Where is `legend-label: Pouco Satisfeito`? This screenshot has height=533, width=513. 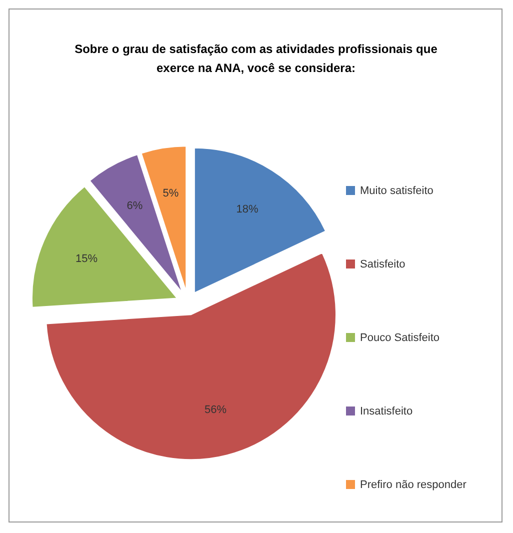 legend-label: Pouco Satisfeito is located at coordinates (400, 338).